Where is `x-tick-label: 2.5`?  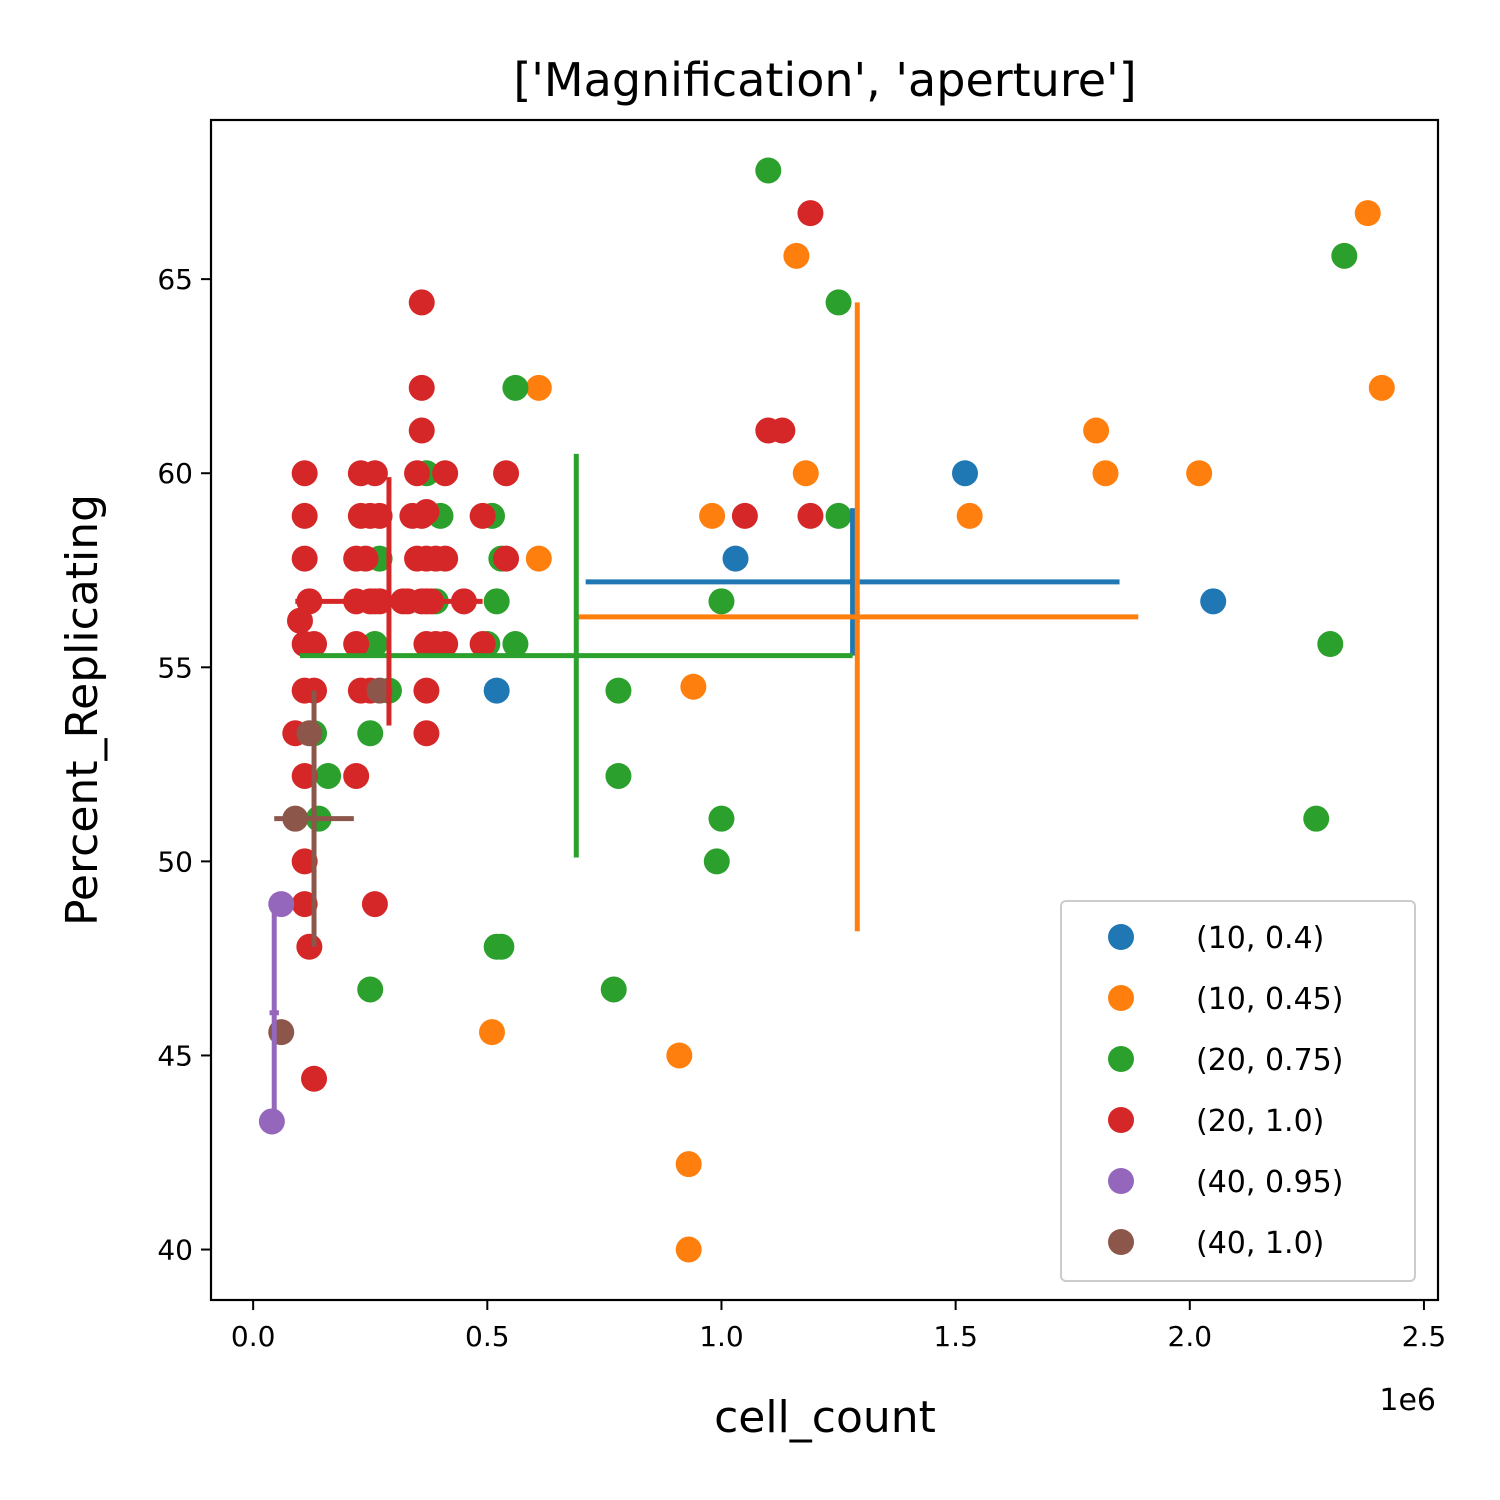
x-tick-label: 2.5 is located at coordinates (1424, 1336).